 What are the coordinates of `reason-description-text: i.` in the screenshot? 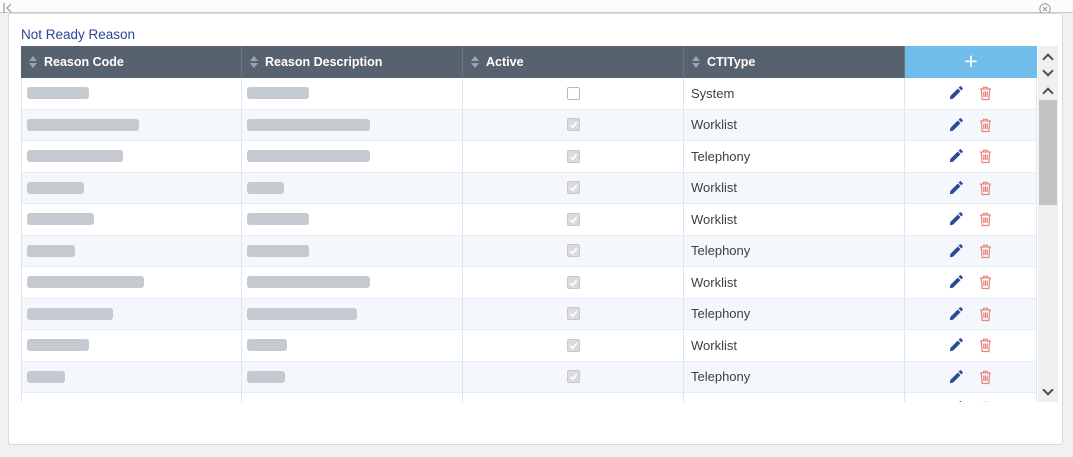 It's located at (251, 401).